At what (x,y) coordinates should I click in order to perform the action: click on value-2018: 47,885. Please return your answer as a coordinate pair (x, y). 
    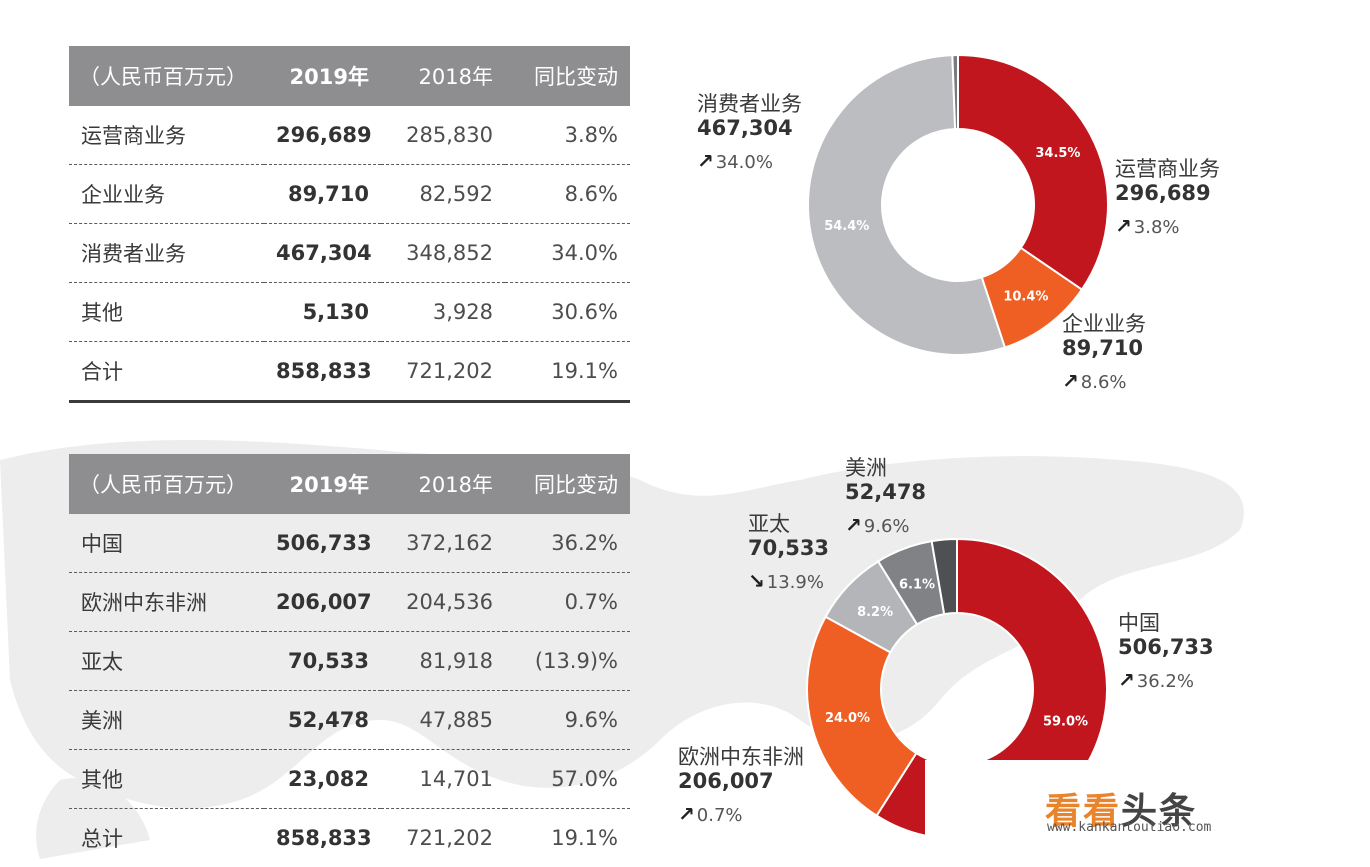
    Looking at the image, I should click on (443, 720).